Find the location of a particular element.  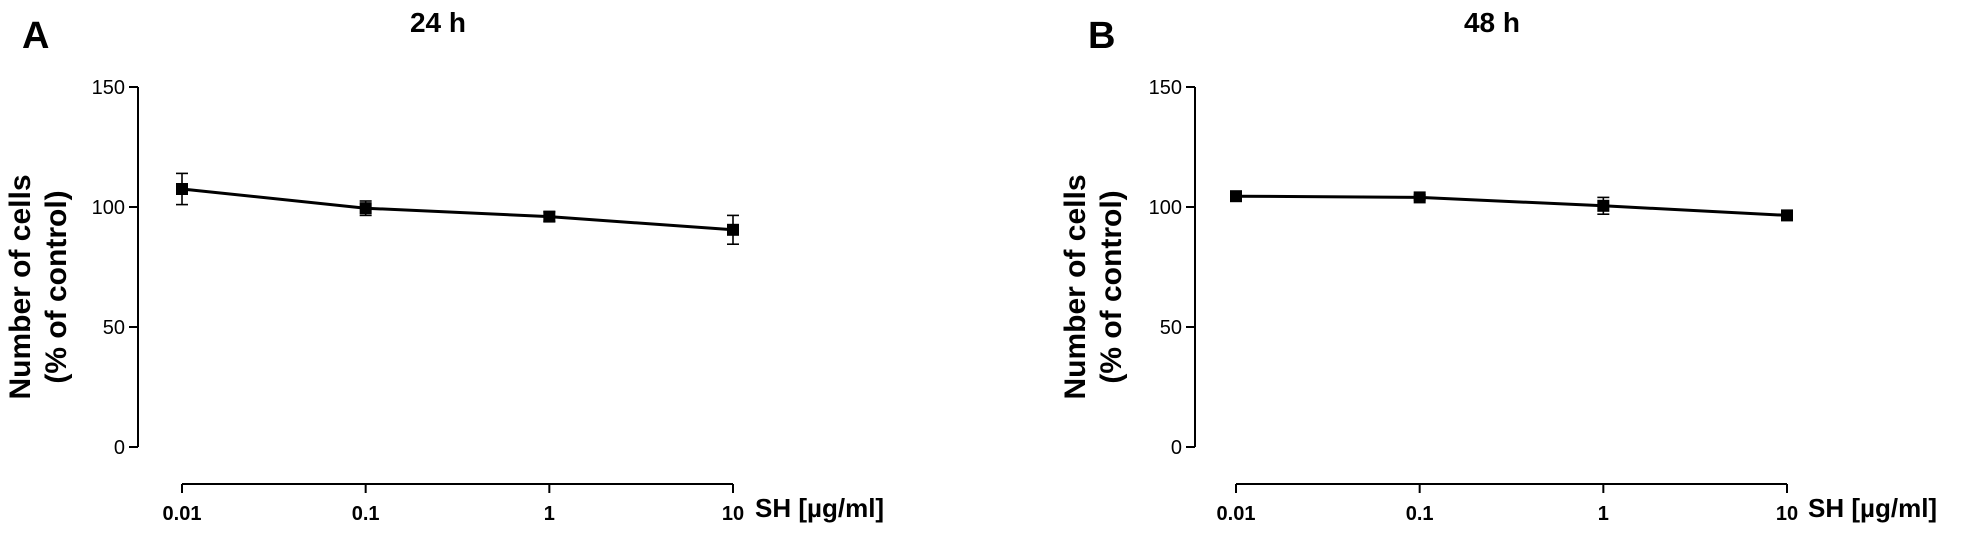

chart-title: 24 h is located at coordinates (438, 22).